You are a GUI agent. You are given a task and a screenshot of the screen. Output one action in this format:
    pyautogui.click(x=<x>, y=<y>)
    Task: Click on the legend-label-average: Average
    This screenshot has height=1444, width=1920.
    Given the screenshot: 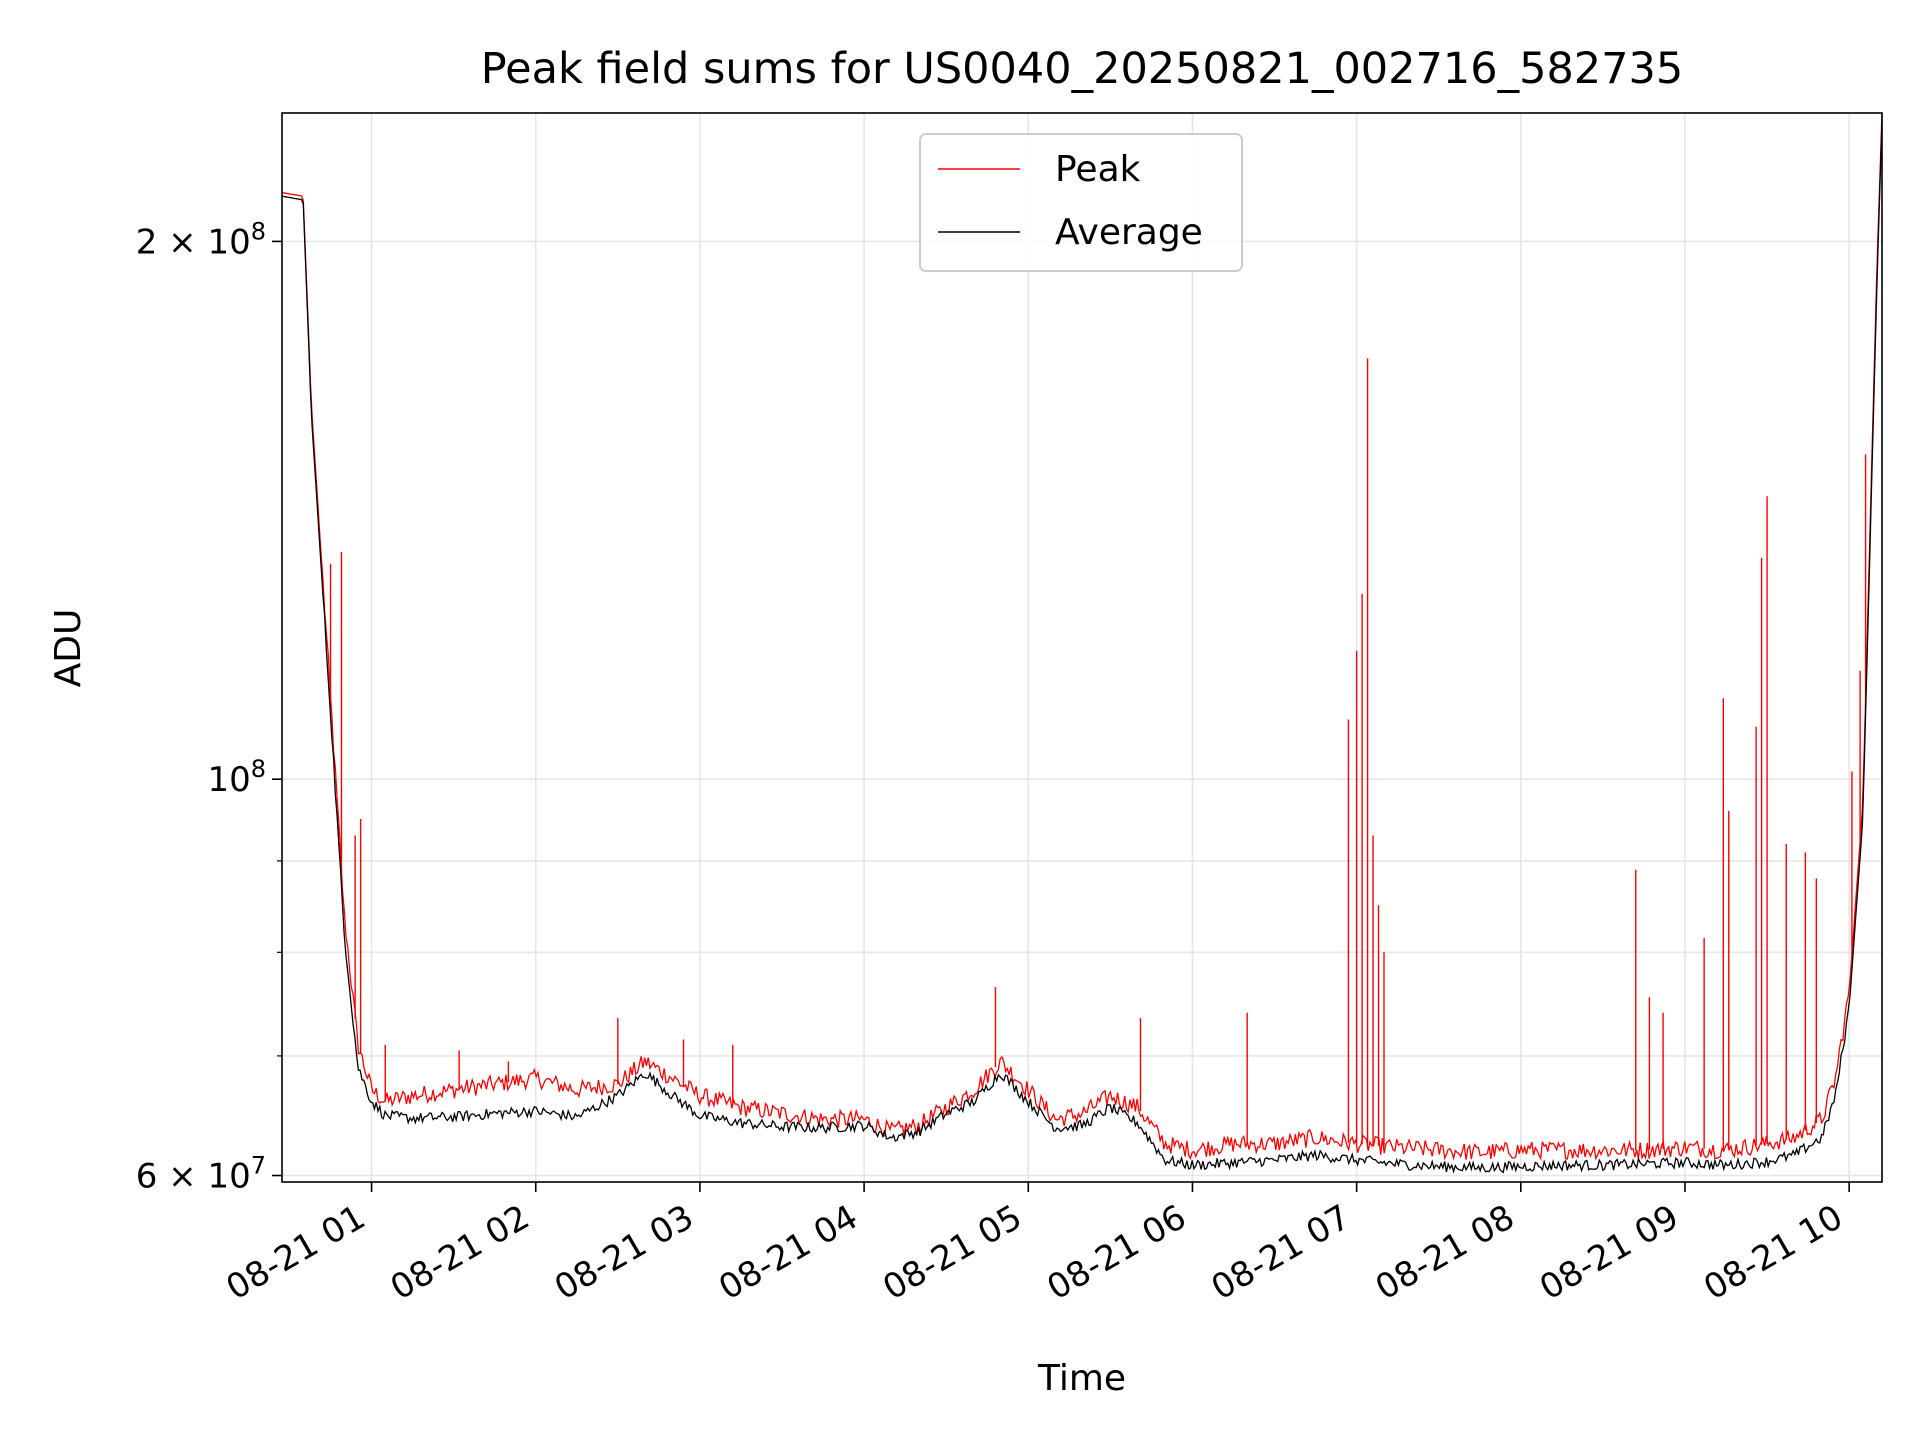 What is the action you would take?
    pyautogui.click(x=1129, y=232)
    